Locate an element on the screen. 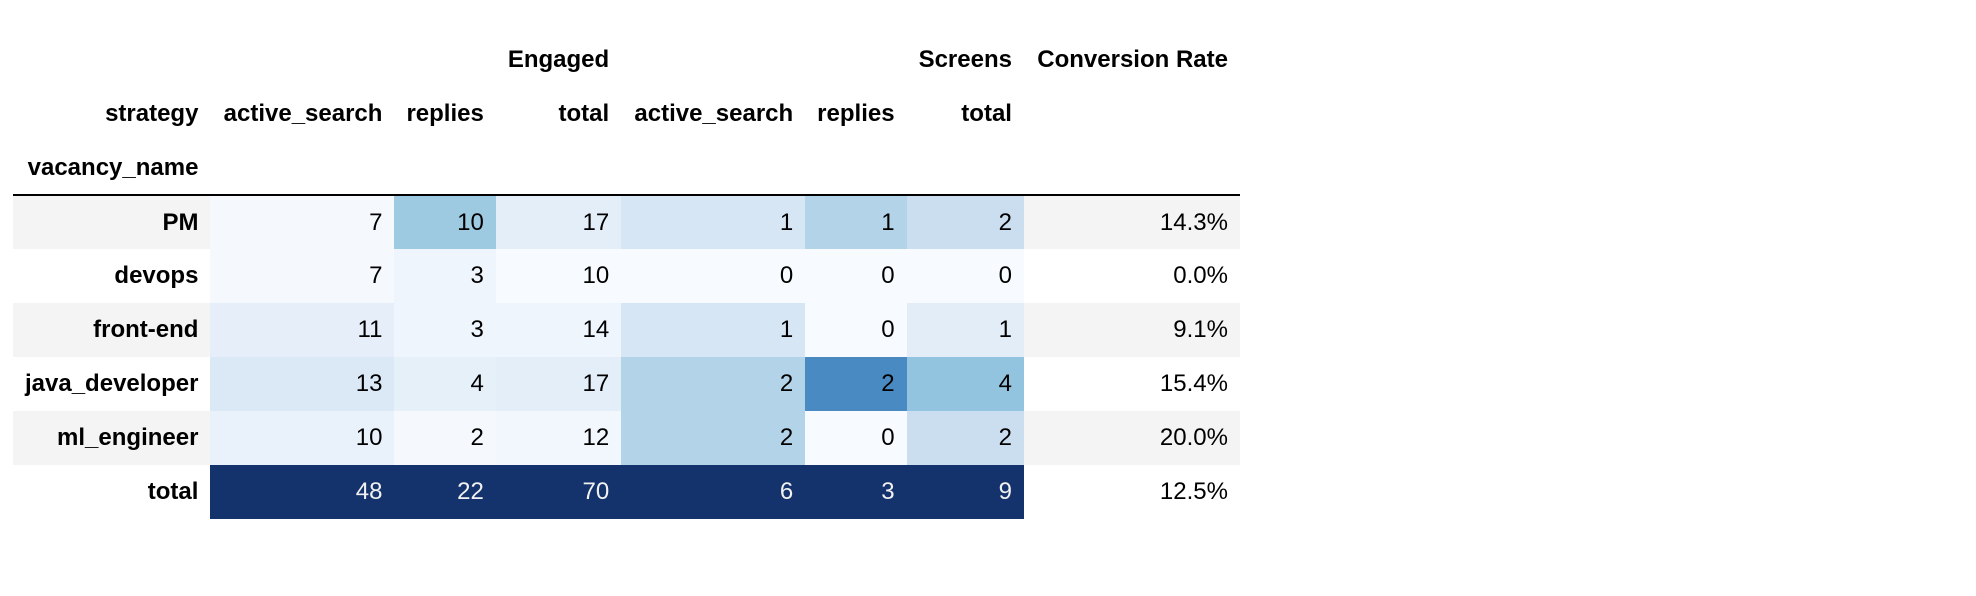  table-row: ml_engineer 10 2 12 2 0 2 20.0% is located at coordinates (626, 438).